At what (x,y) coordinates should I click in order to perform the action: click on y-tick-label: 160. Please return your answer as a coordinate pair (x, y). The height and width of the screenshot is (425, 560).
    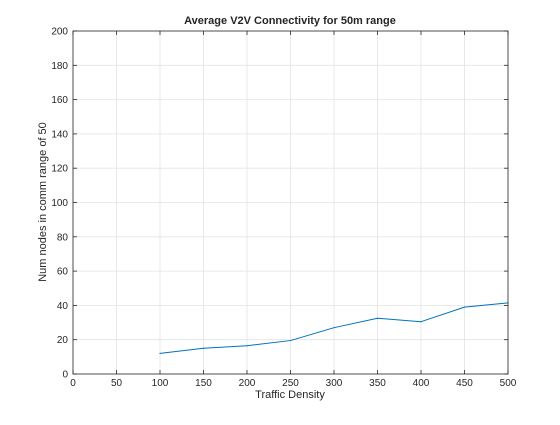
    Looking at the image, I should click on (59, 100).